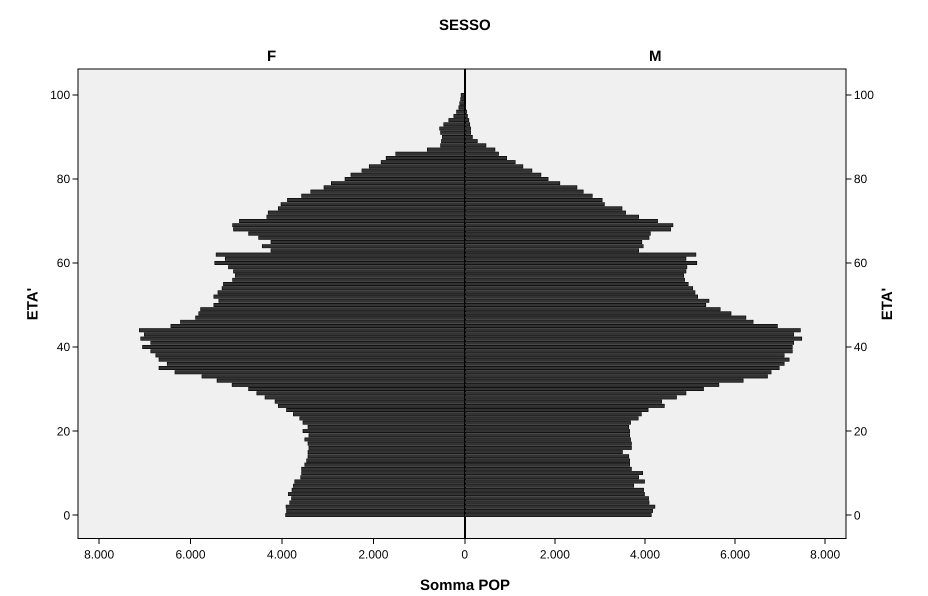 The image size is (928, 596). I want to click on x-tick-label: 0, so click(464, 555).